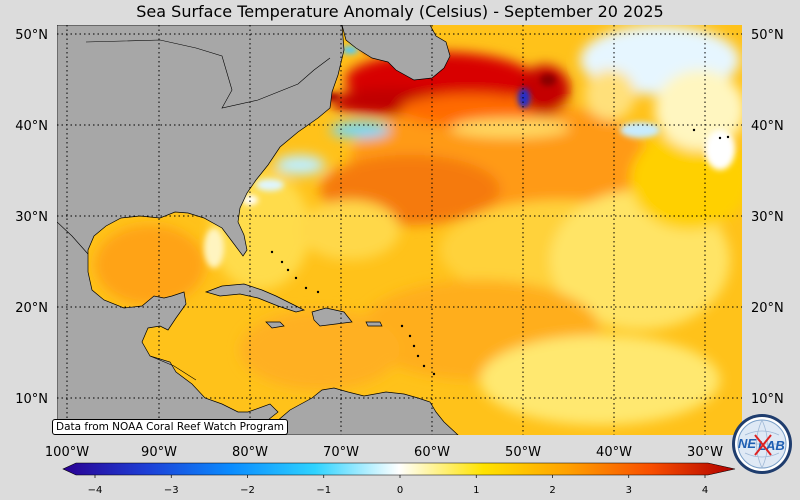 The image size is (800, 500). I want to click on colorbar: −4 −3 −2 −1 0 1 2 3 4, so click(399, 479).